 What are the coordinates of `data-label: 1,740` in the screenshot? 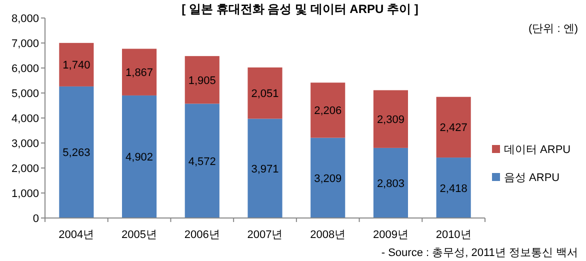 It's located at (76, 66).